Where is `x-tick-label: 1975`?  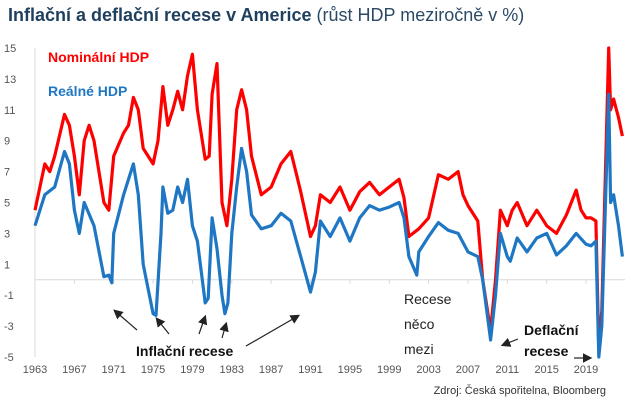 x-tick-label: 1975 is located at coordinates (153, 370).